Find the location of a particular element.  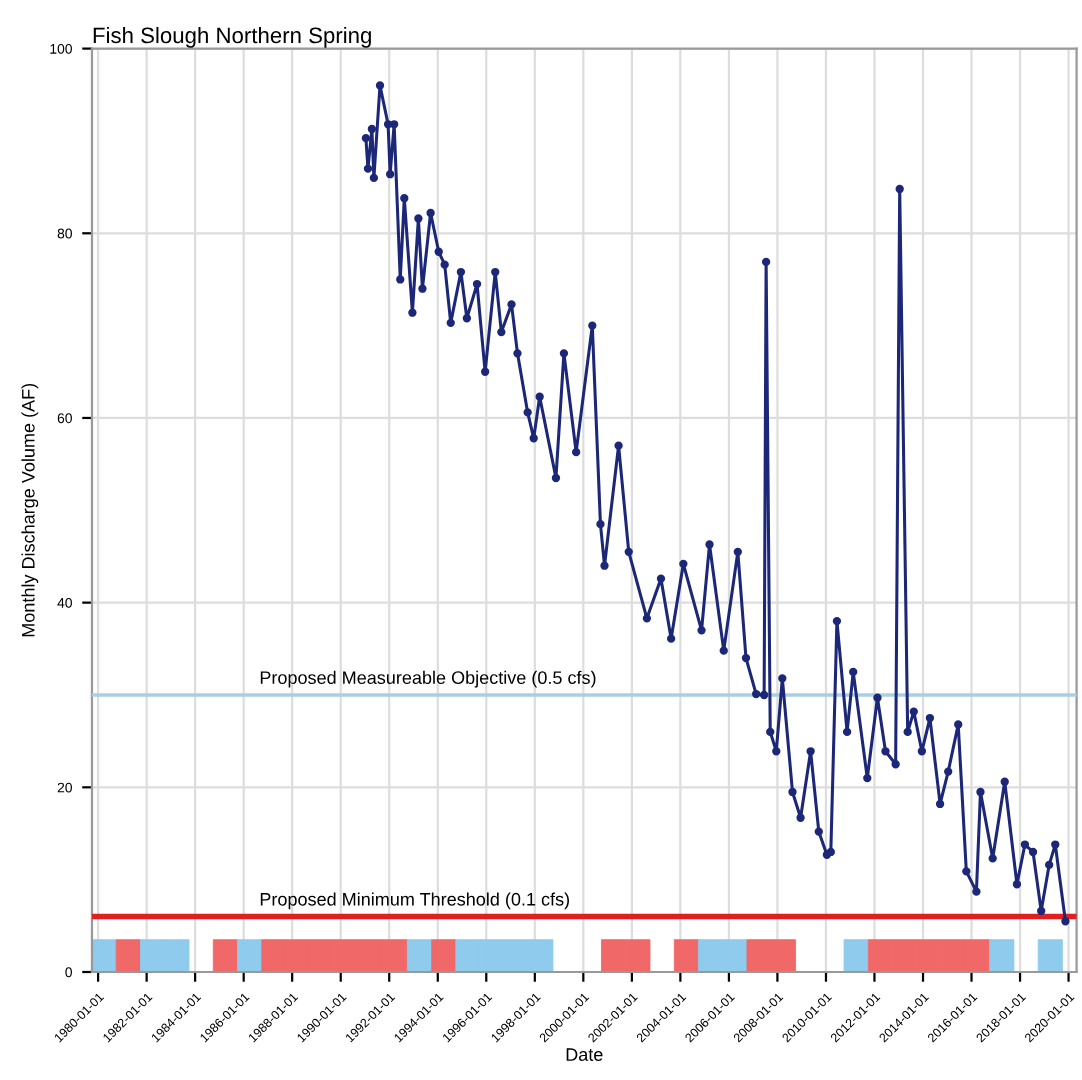

y-axis-title: Monthly Discharge Volume (AF) is located at coordinates (30, 510).